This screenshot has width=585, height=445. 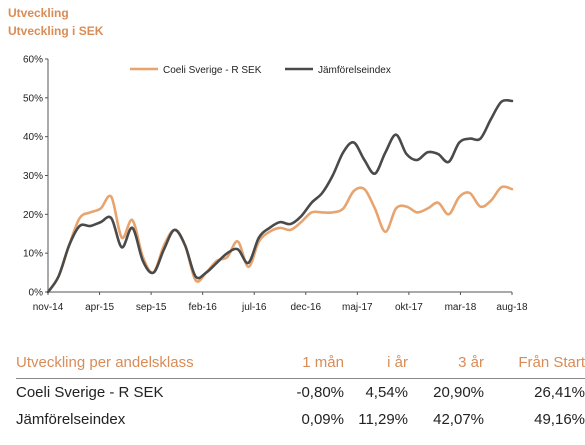 I want to click on table-cell: 49,16%, so click(x=559, y=419).